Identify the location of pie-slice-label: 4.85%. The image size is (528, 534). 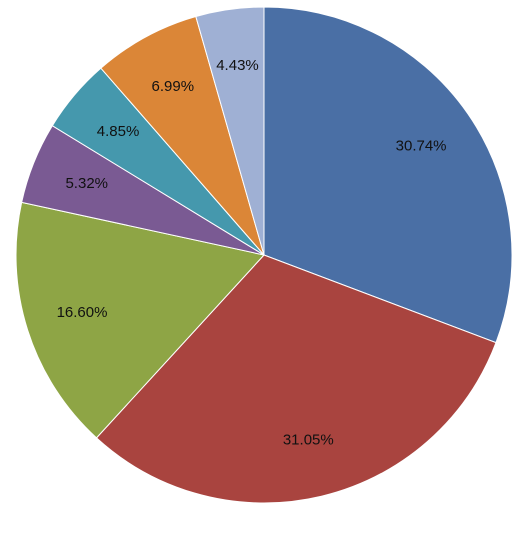
(118, 131).